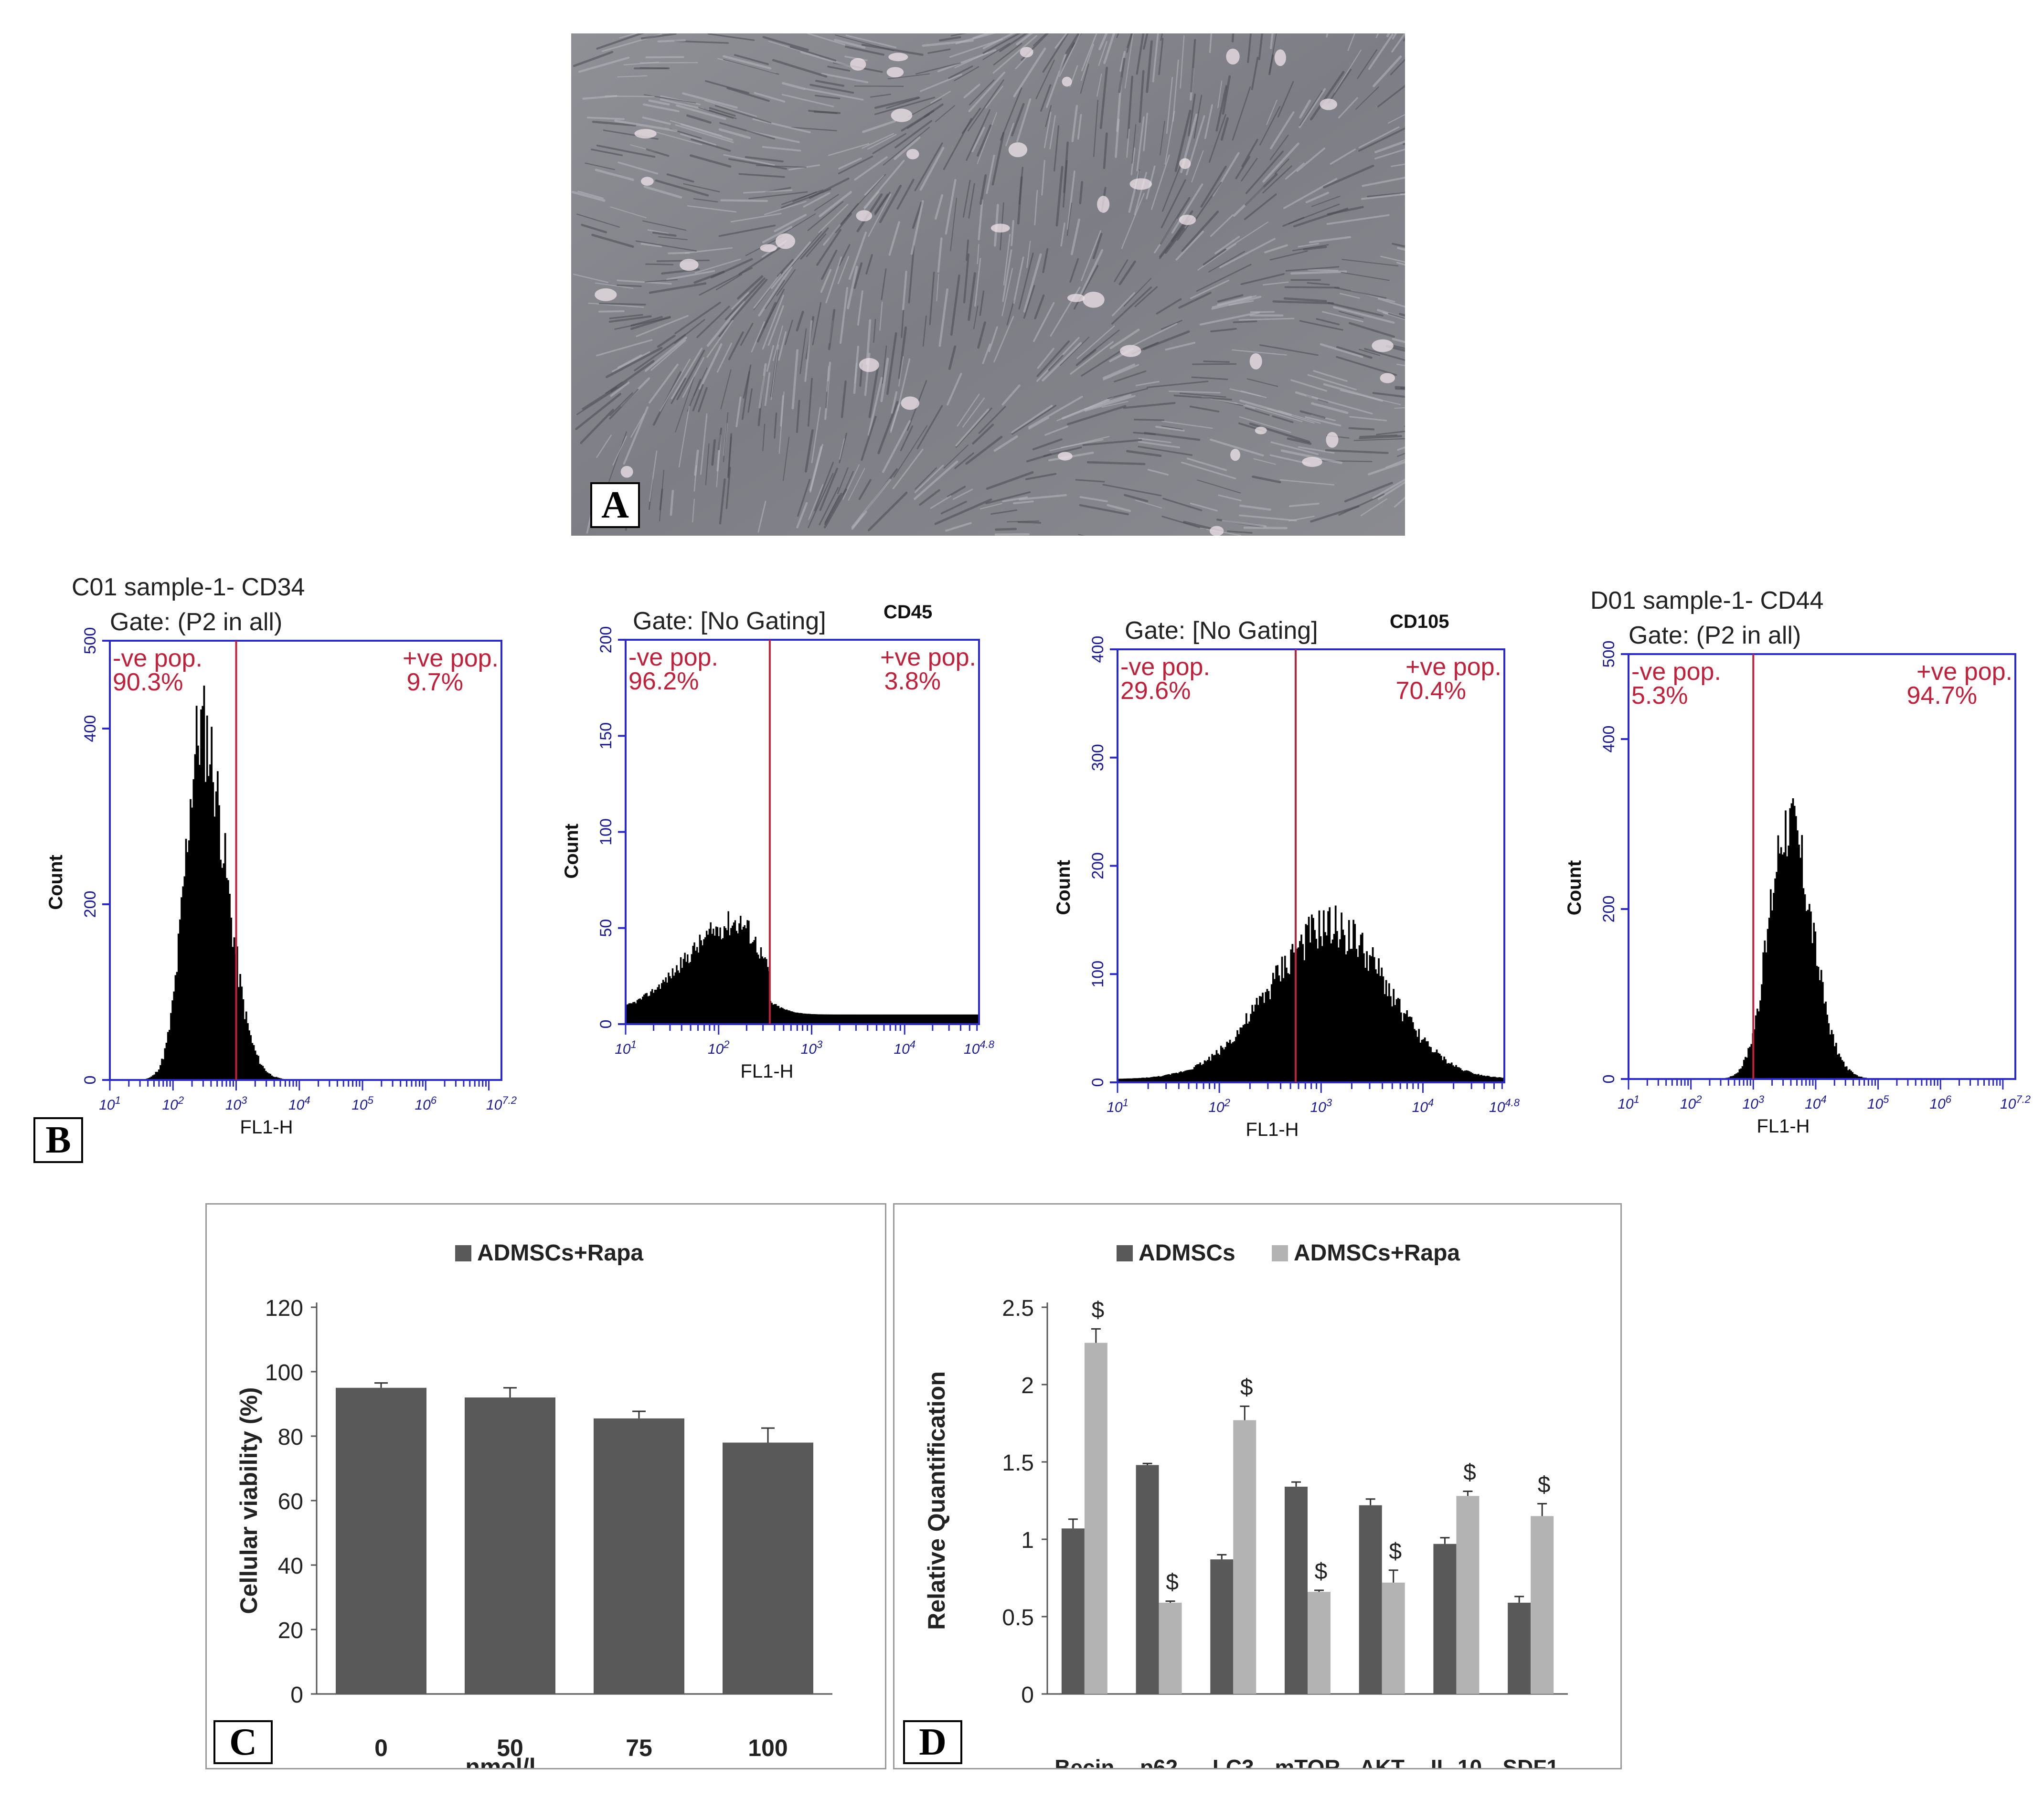 This screenshot has height=1799, width=2044. I want to click on bar-AKT-admscs-rapa, so click(1393, 1638).